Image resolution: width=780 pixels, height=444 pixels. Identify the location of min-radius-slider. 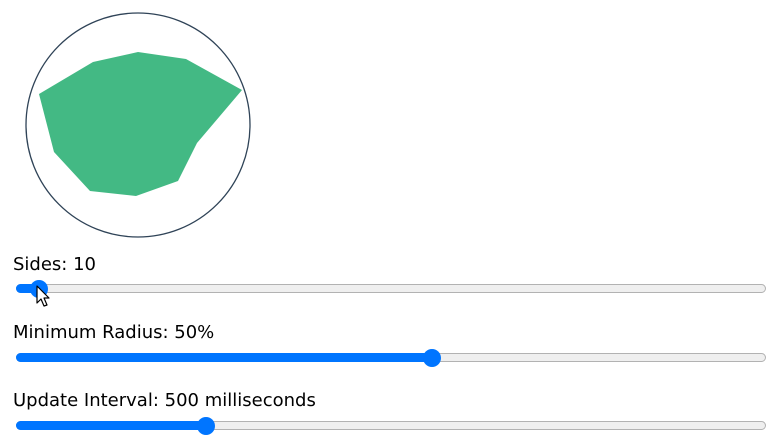
(391, 358).